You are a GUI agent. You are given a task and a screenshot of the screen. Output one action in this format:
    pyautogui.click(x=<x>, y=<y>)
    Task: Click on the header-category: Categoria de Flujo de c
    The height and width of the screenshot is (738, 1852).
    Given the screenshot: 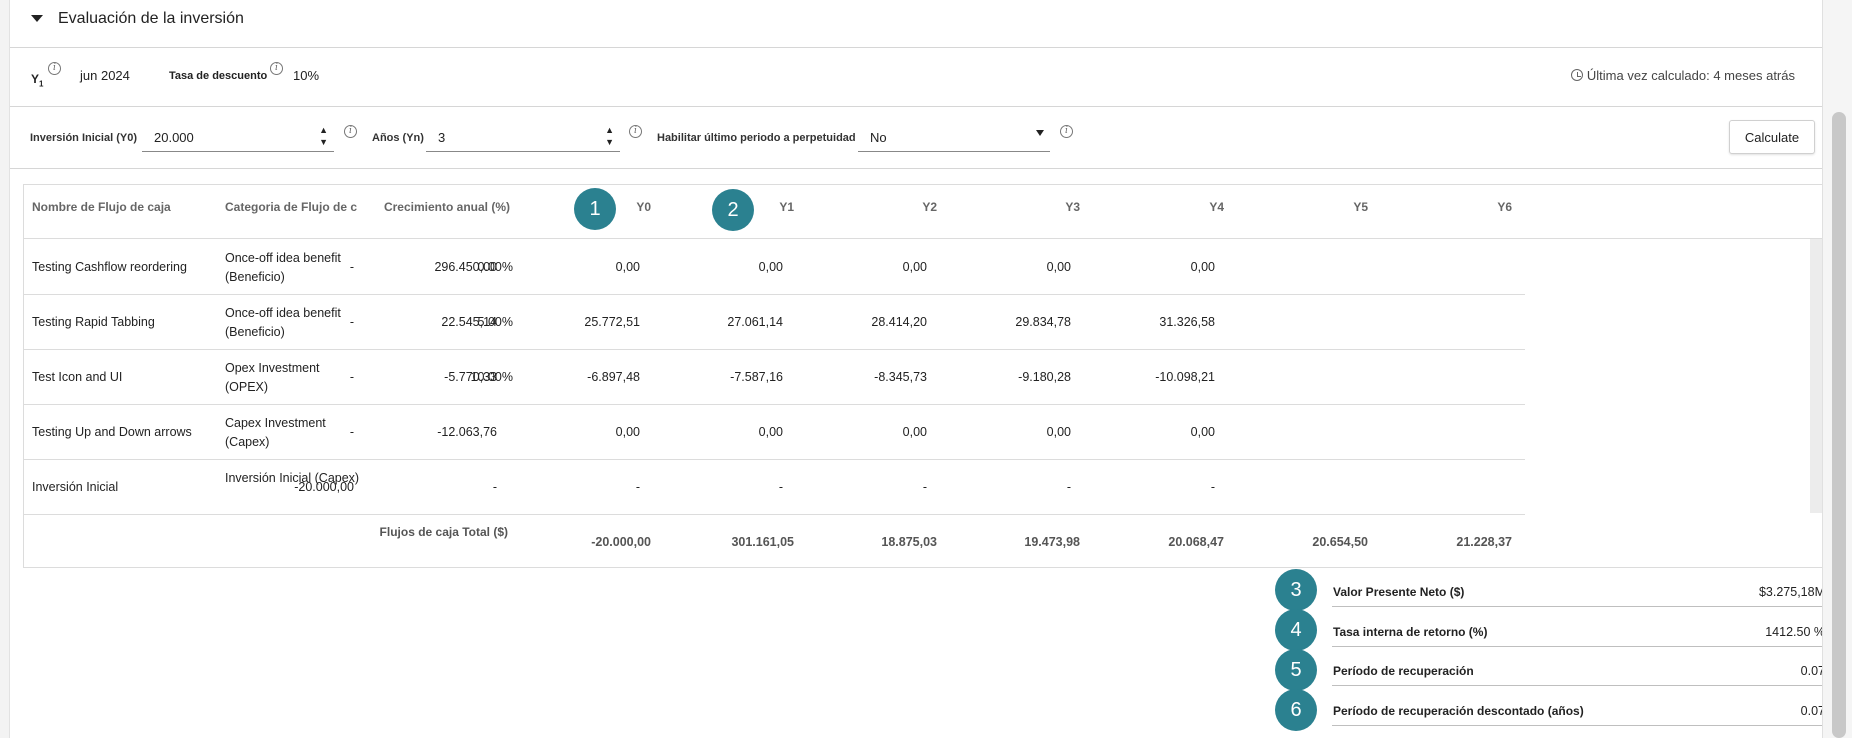 What is the action you would take?
    pyautogui.click(x=291, y=207)
    